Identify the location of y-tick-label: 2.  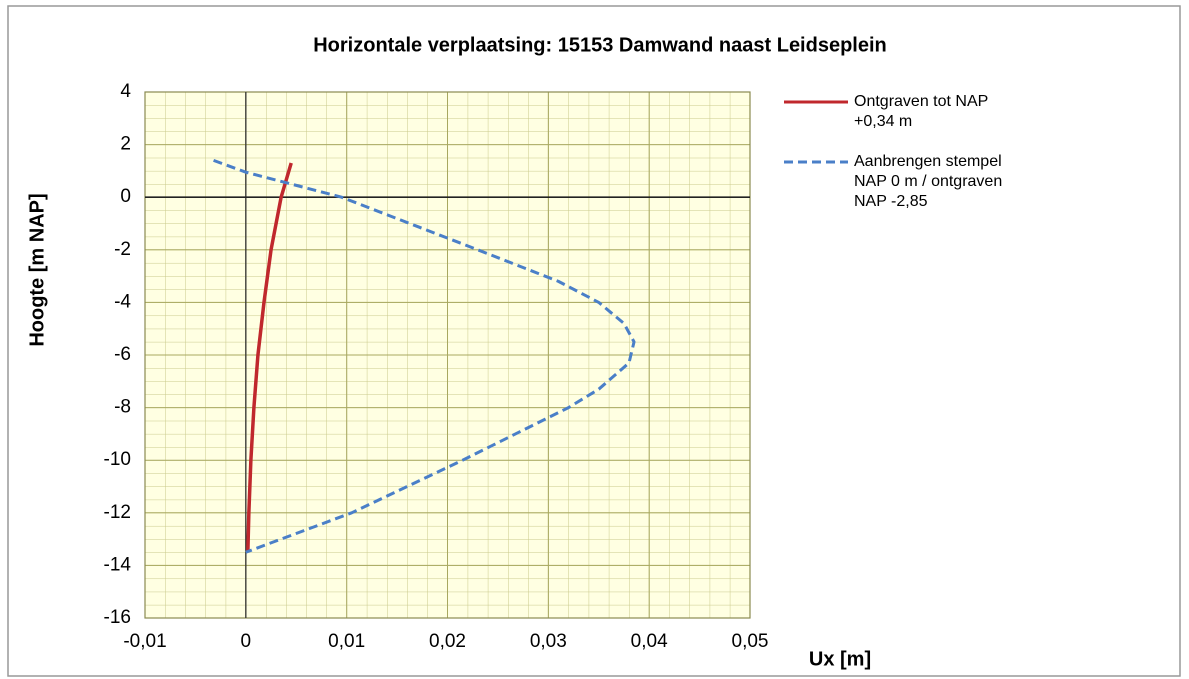
(125, 144).